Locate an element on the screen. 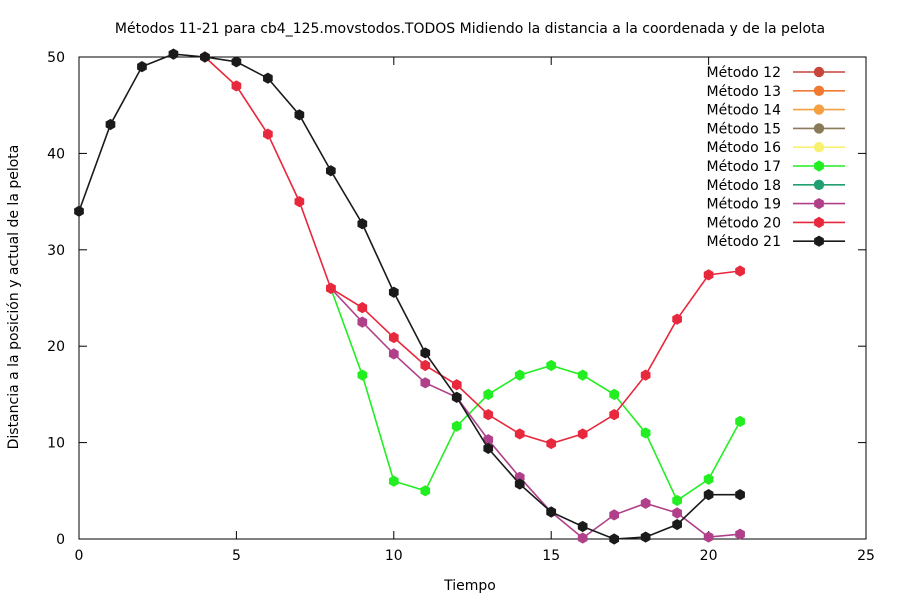 The image size is (900, 600). x-axis-label: Tiempo is located at coordinates (469, 586).